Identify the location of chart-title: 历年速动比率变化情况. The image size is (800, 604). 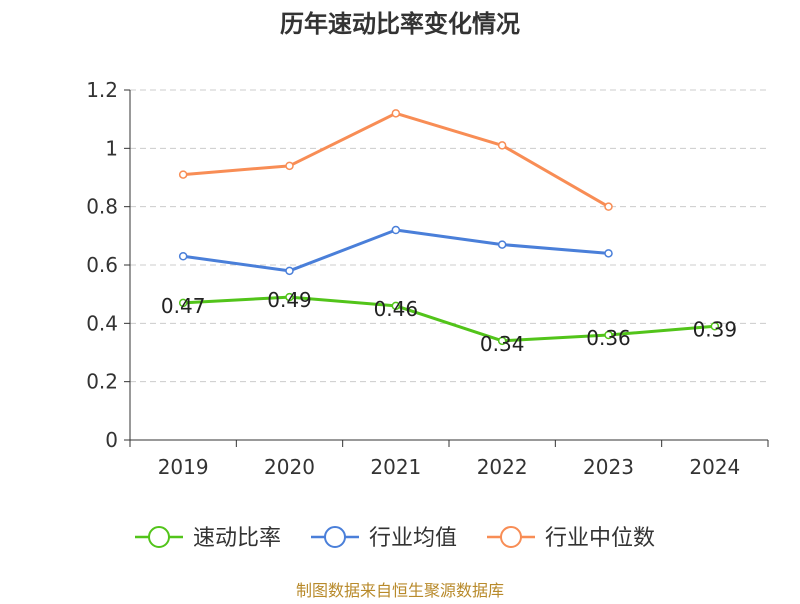
(400, 24).